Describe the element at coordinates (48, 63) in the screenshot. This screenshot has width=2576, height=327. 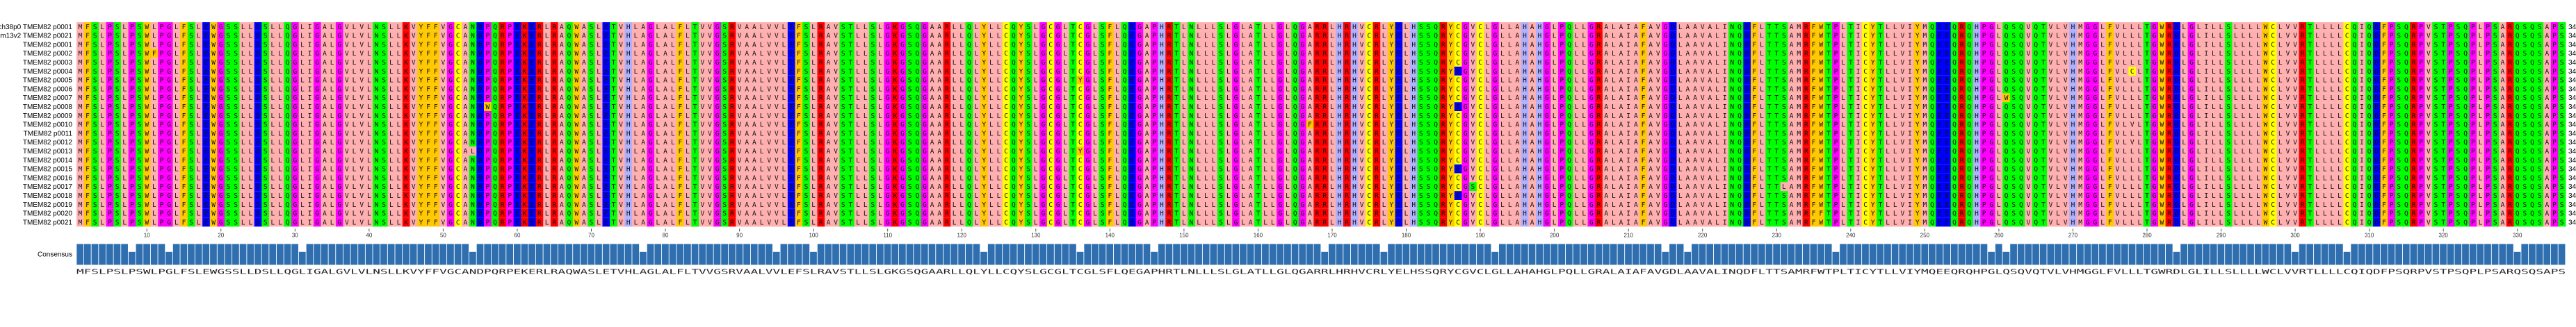
I see `sequence-name: TMEM82 p0003` at that location.